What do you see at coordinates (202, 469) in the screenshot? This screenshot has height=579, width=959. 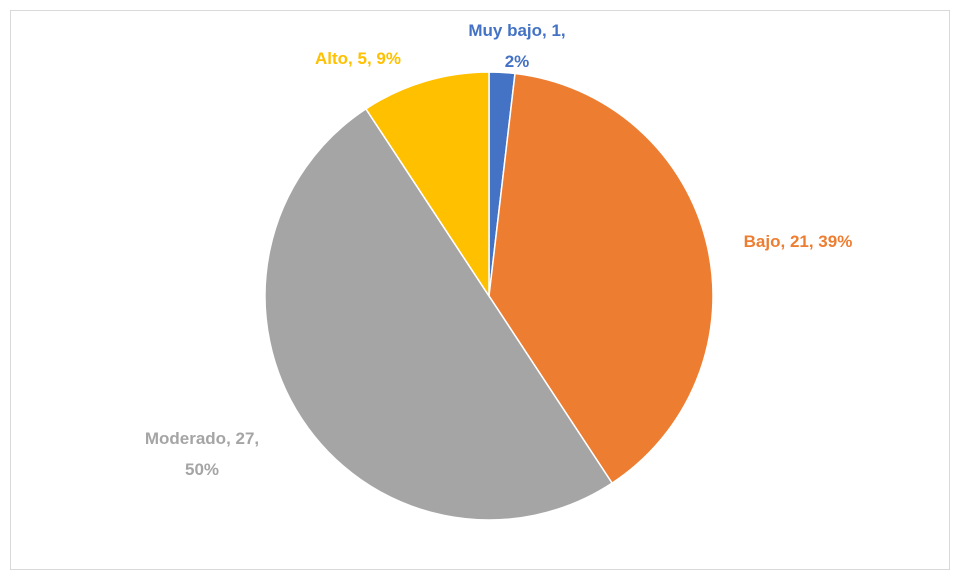 I see `data-label-line: 50%` at bounding box center [202, 469].